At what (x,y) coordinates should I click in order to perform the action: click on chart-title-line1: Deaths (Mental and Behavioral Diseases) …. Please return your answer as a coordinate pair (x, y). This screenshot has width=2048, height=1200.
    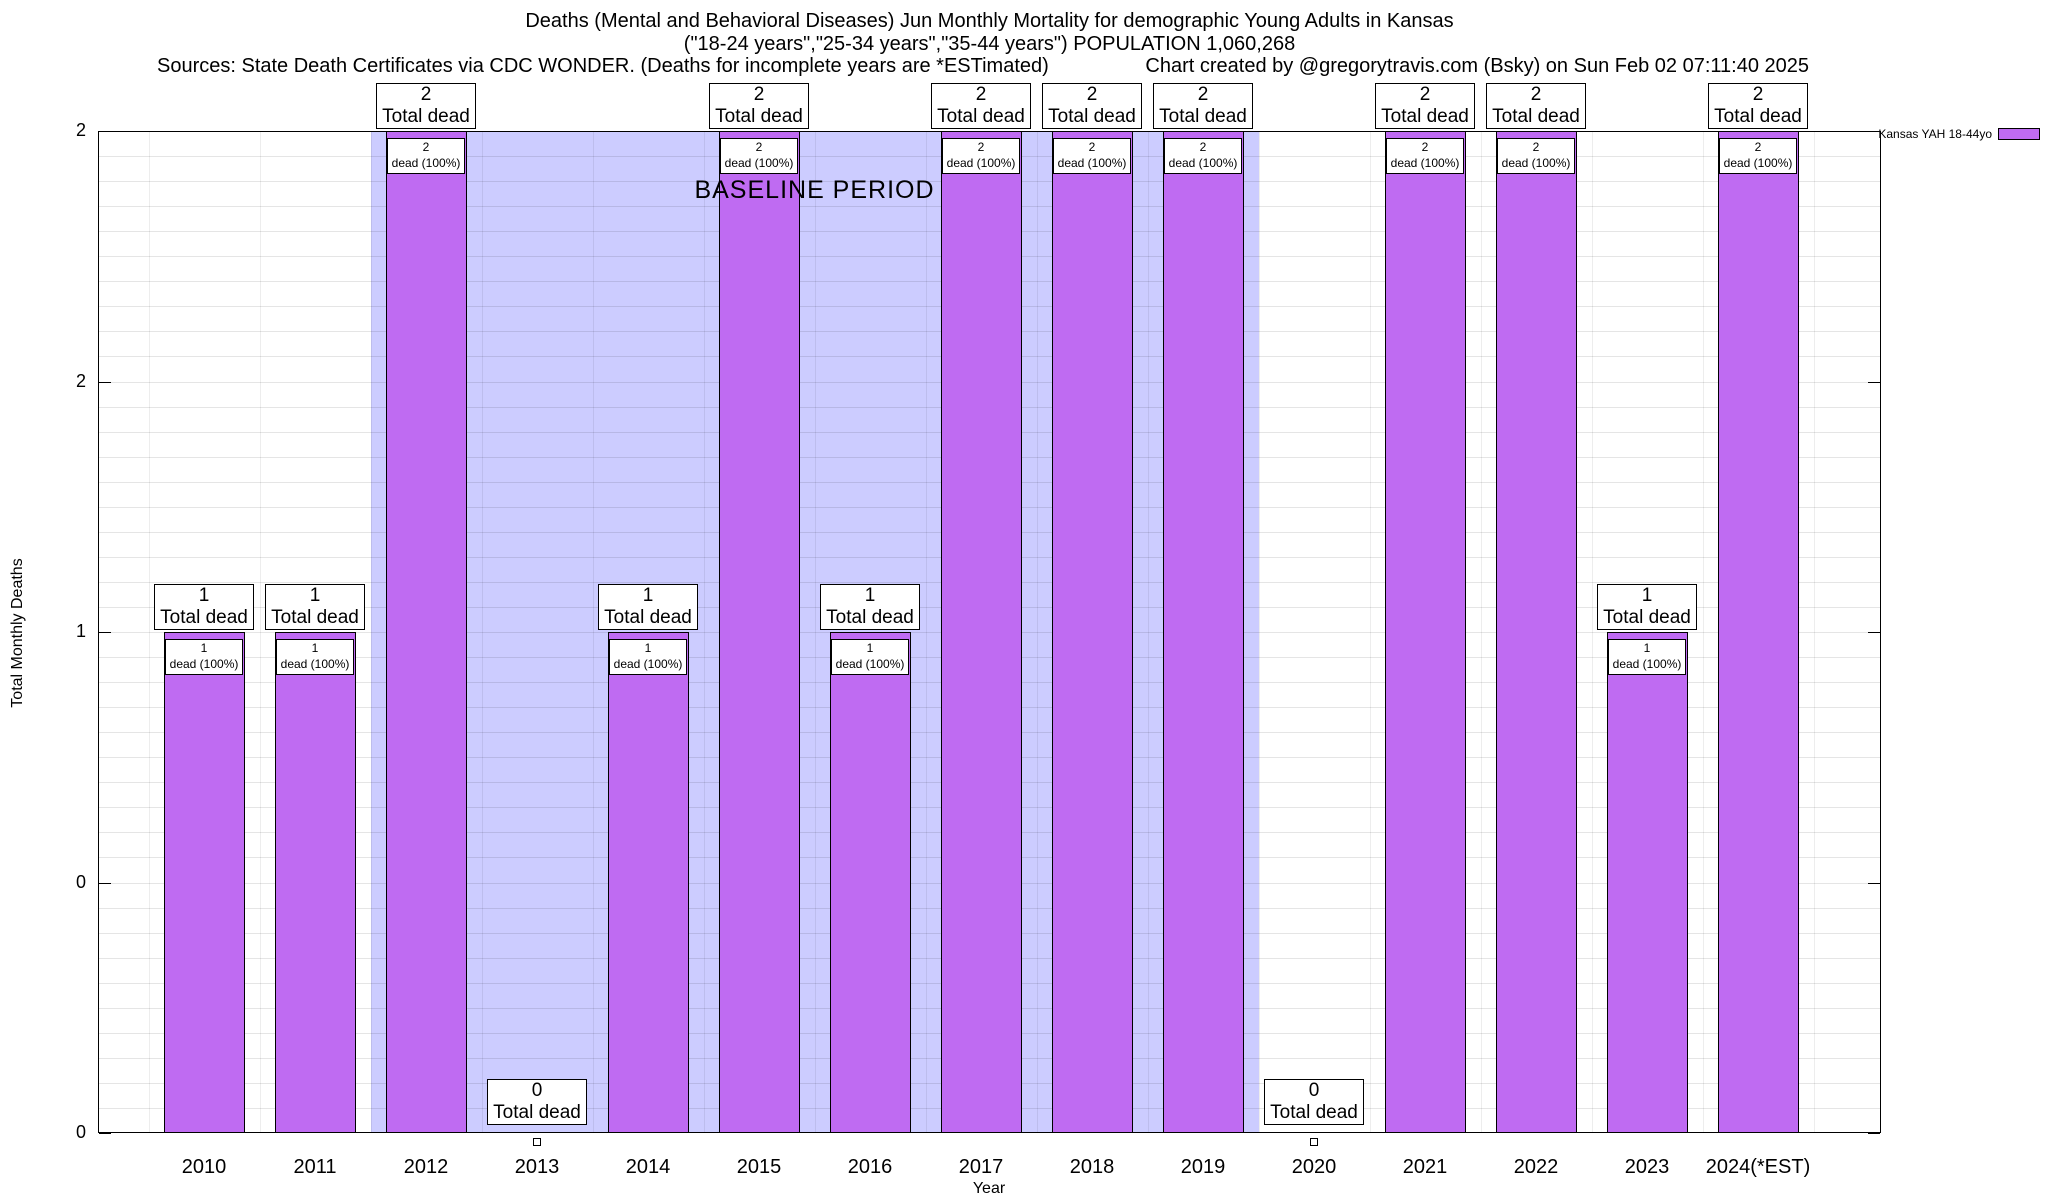
    Looking at the image, I should click on (989, 21).